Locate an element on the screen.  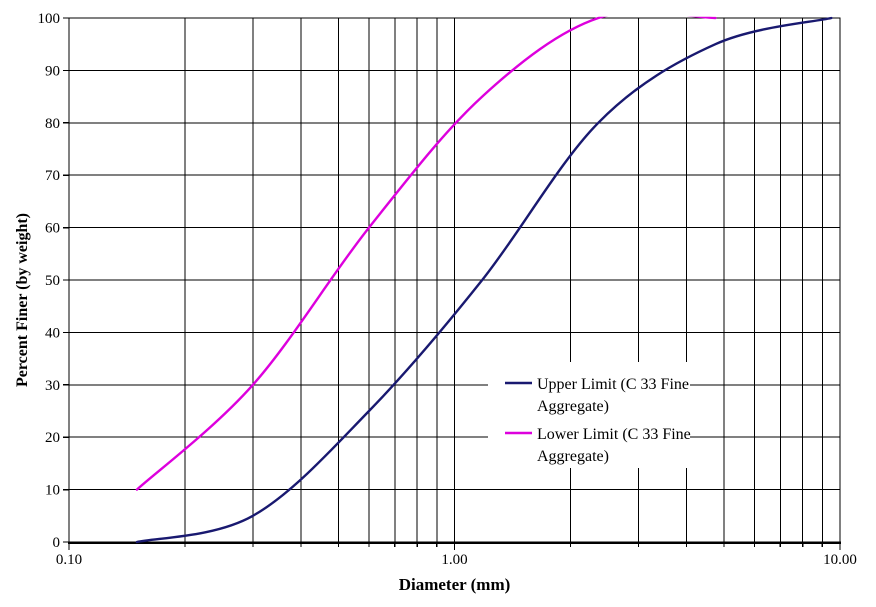
y-tick-label: 50 is located at coordinates (52, 281).